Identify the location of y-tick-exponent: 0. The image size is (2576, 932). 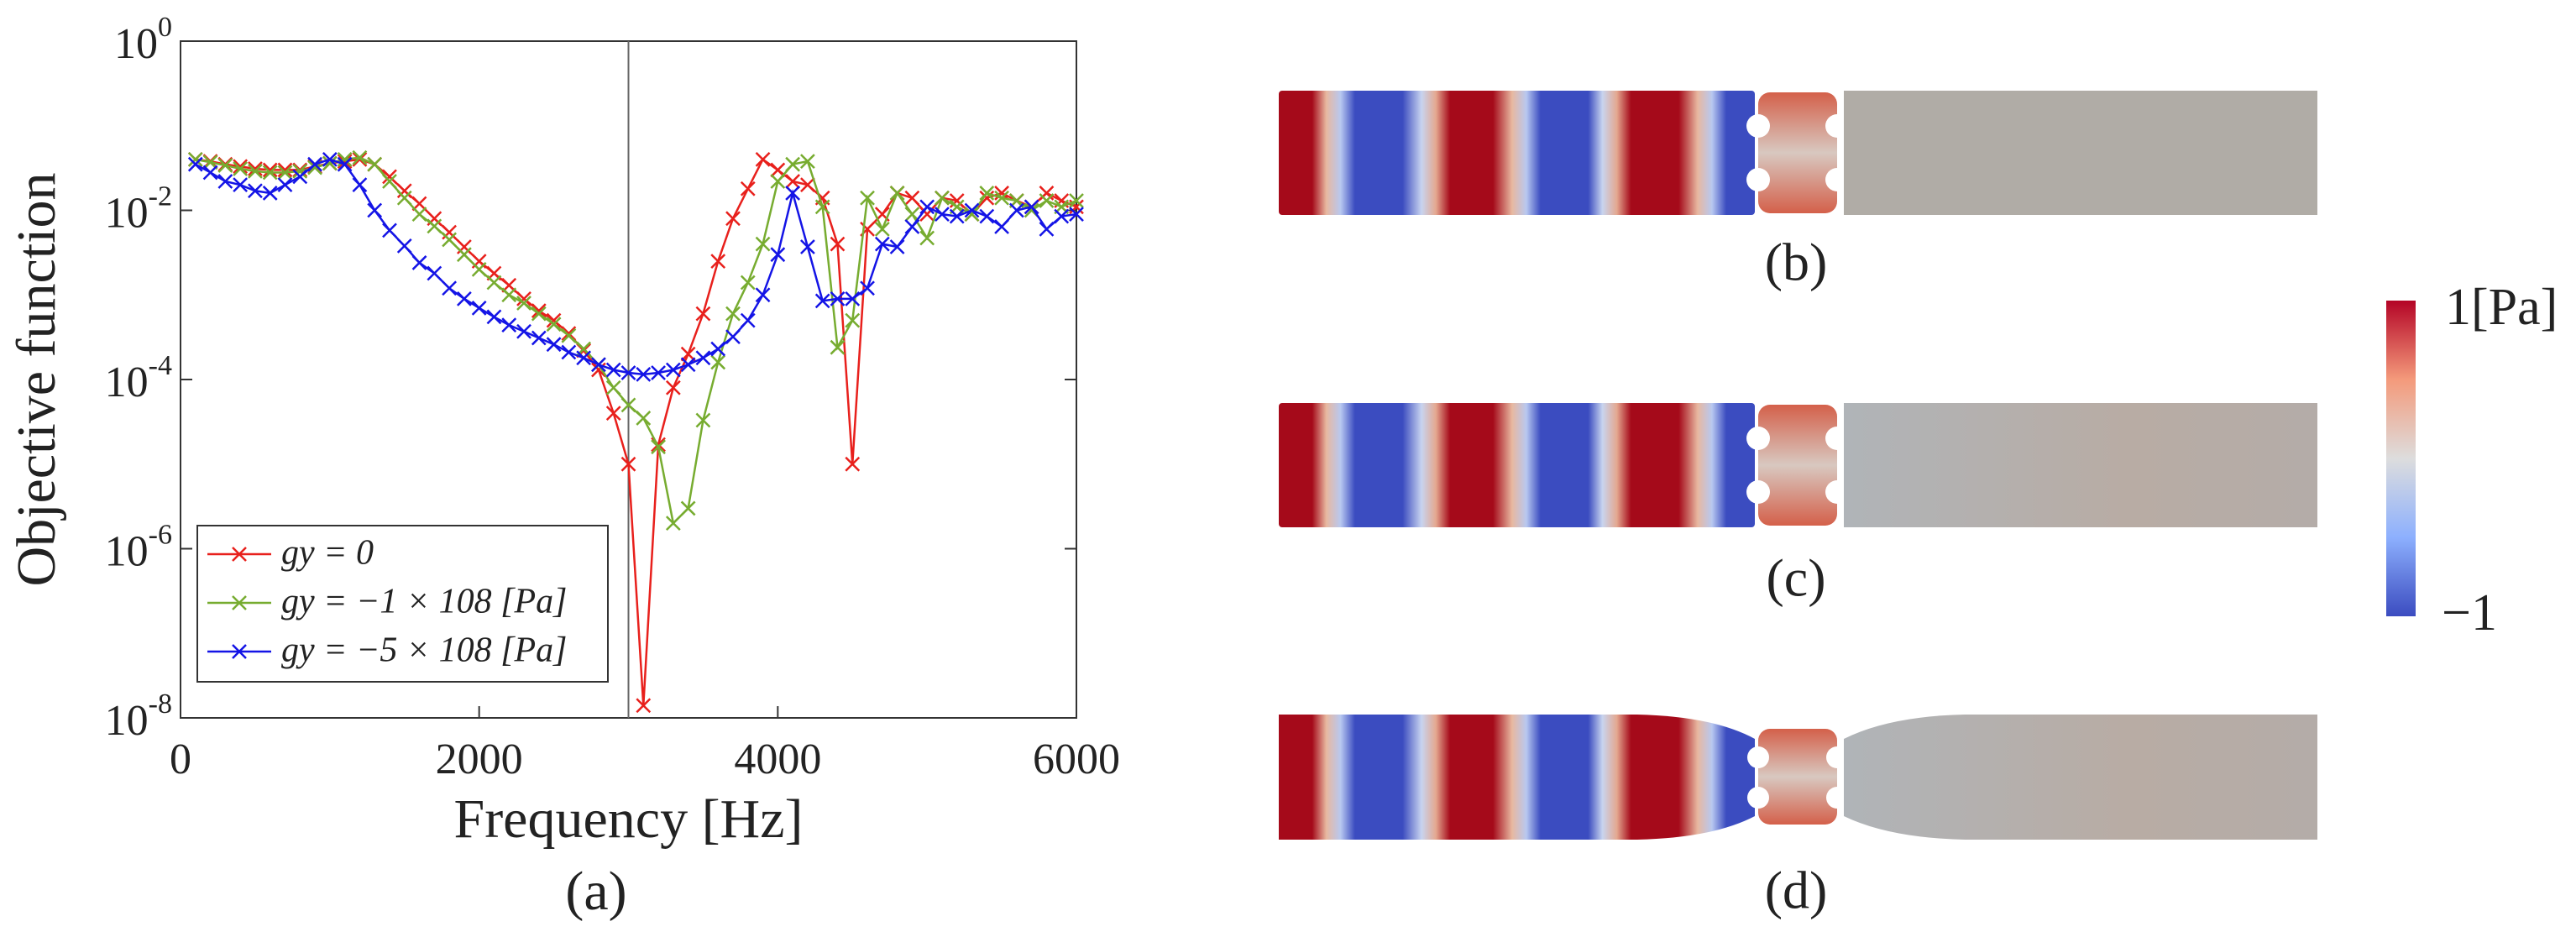
(165, 27).